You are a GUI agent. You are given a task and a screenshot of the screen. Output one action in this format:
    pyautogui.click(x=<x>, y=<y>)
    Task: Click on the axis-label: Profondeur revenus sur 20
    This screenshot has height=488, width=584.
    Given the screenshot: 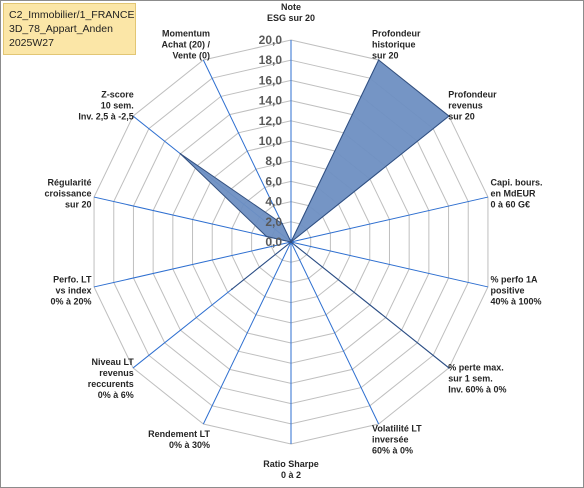 What is the action you would take?
    pyautogui.click(x=472, y=106)
    